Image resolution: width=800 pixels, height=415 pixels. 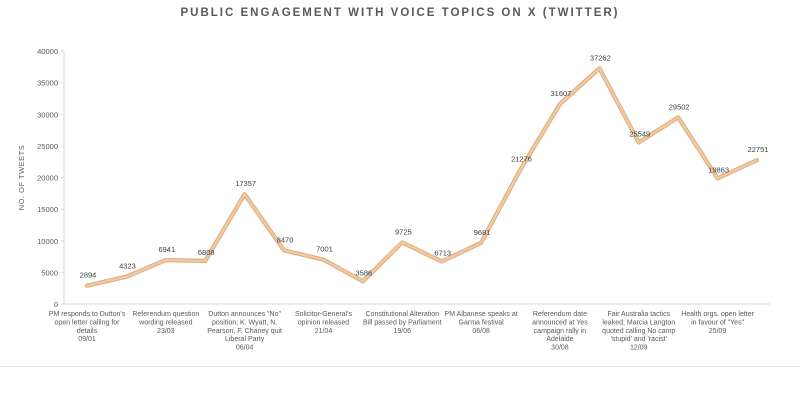 I want to click on data-label: 22751, so click(x=758, y=149).